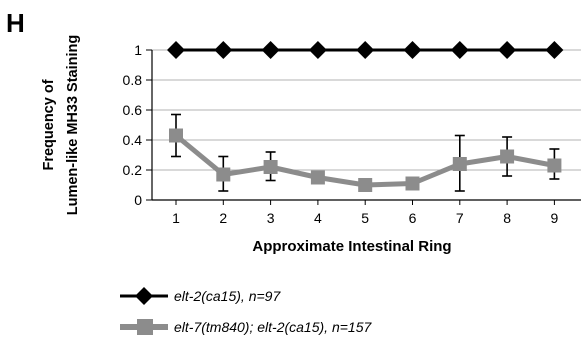 This screenshot has height=339, width=581. I want to click on y-axis-label-line-2: Lumen-like MH33 Staining, so click(73, 125).